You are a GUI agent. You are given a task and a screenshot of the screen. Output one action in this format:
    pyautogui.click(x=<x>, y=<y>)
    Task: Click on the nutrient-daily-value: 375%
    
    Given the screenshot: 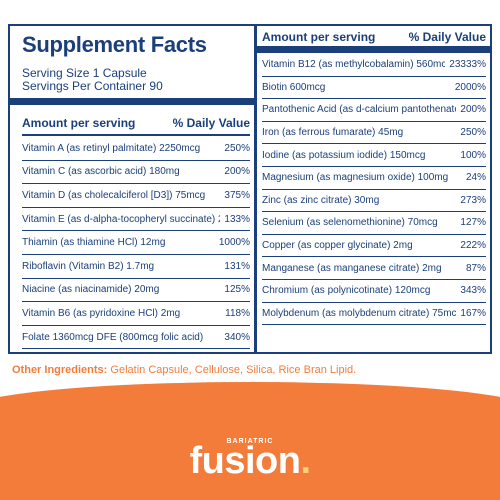 What is the action you would take?
    pyautogui.click(x=237, y=195)
    